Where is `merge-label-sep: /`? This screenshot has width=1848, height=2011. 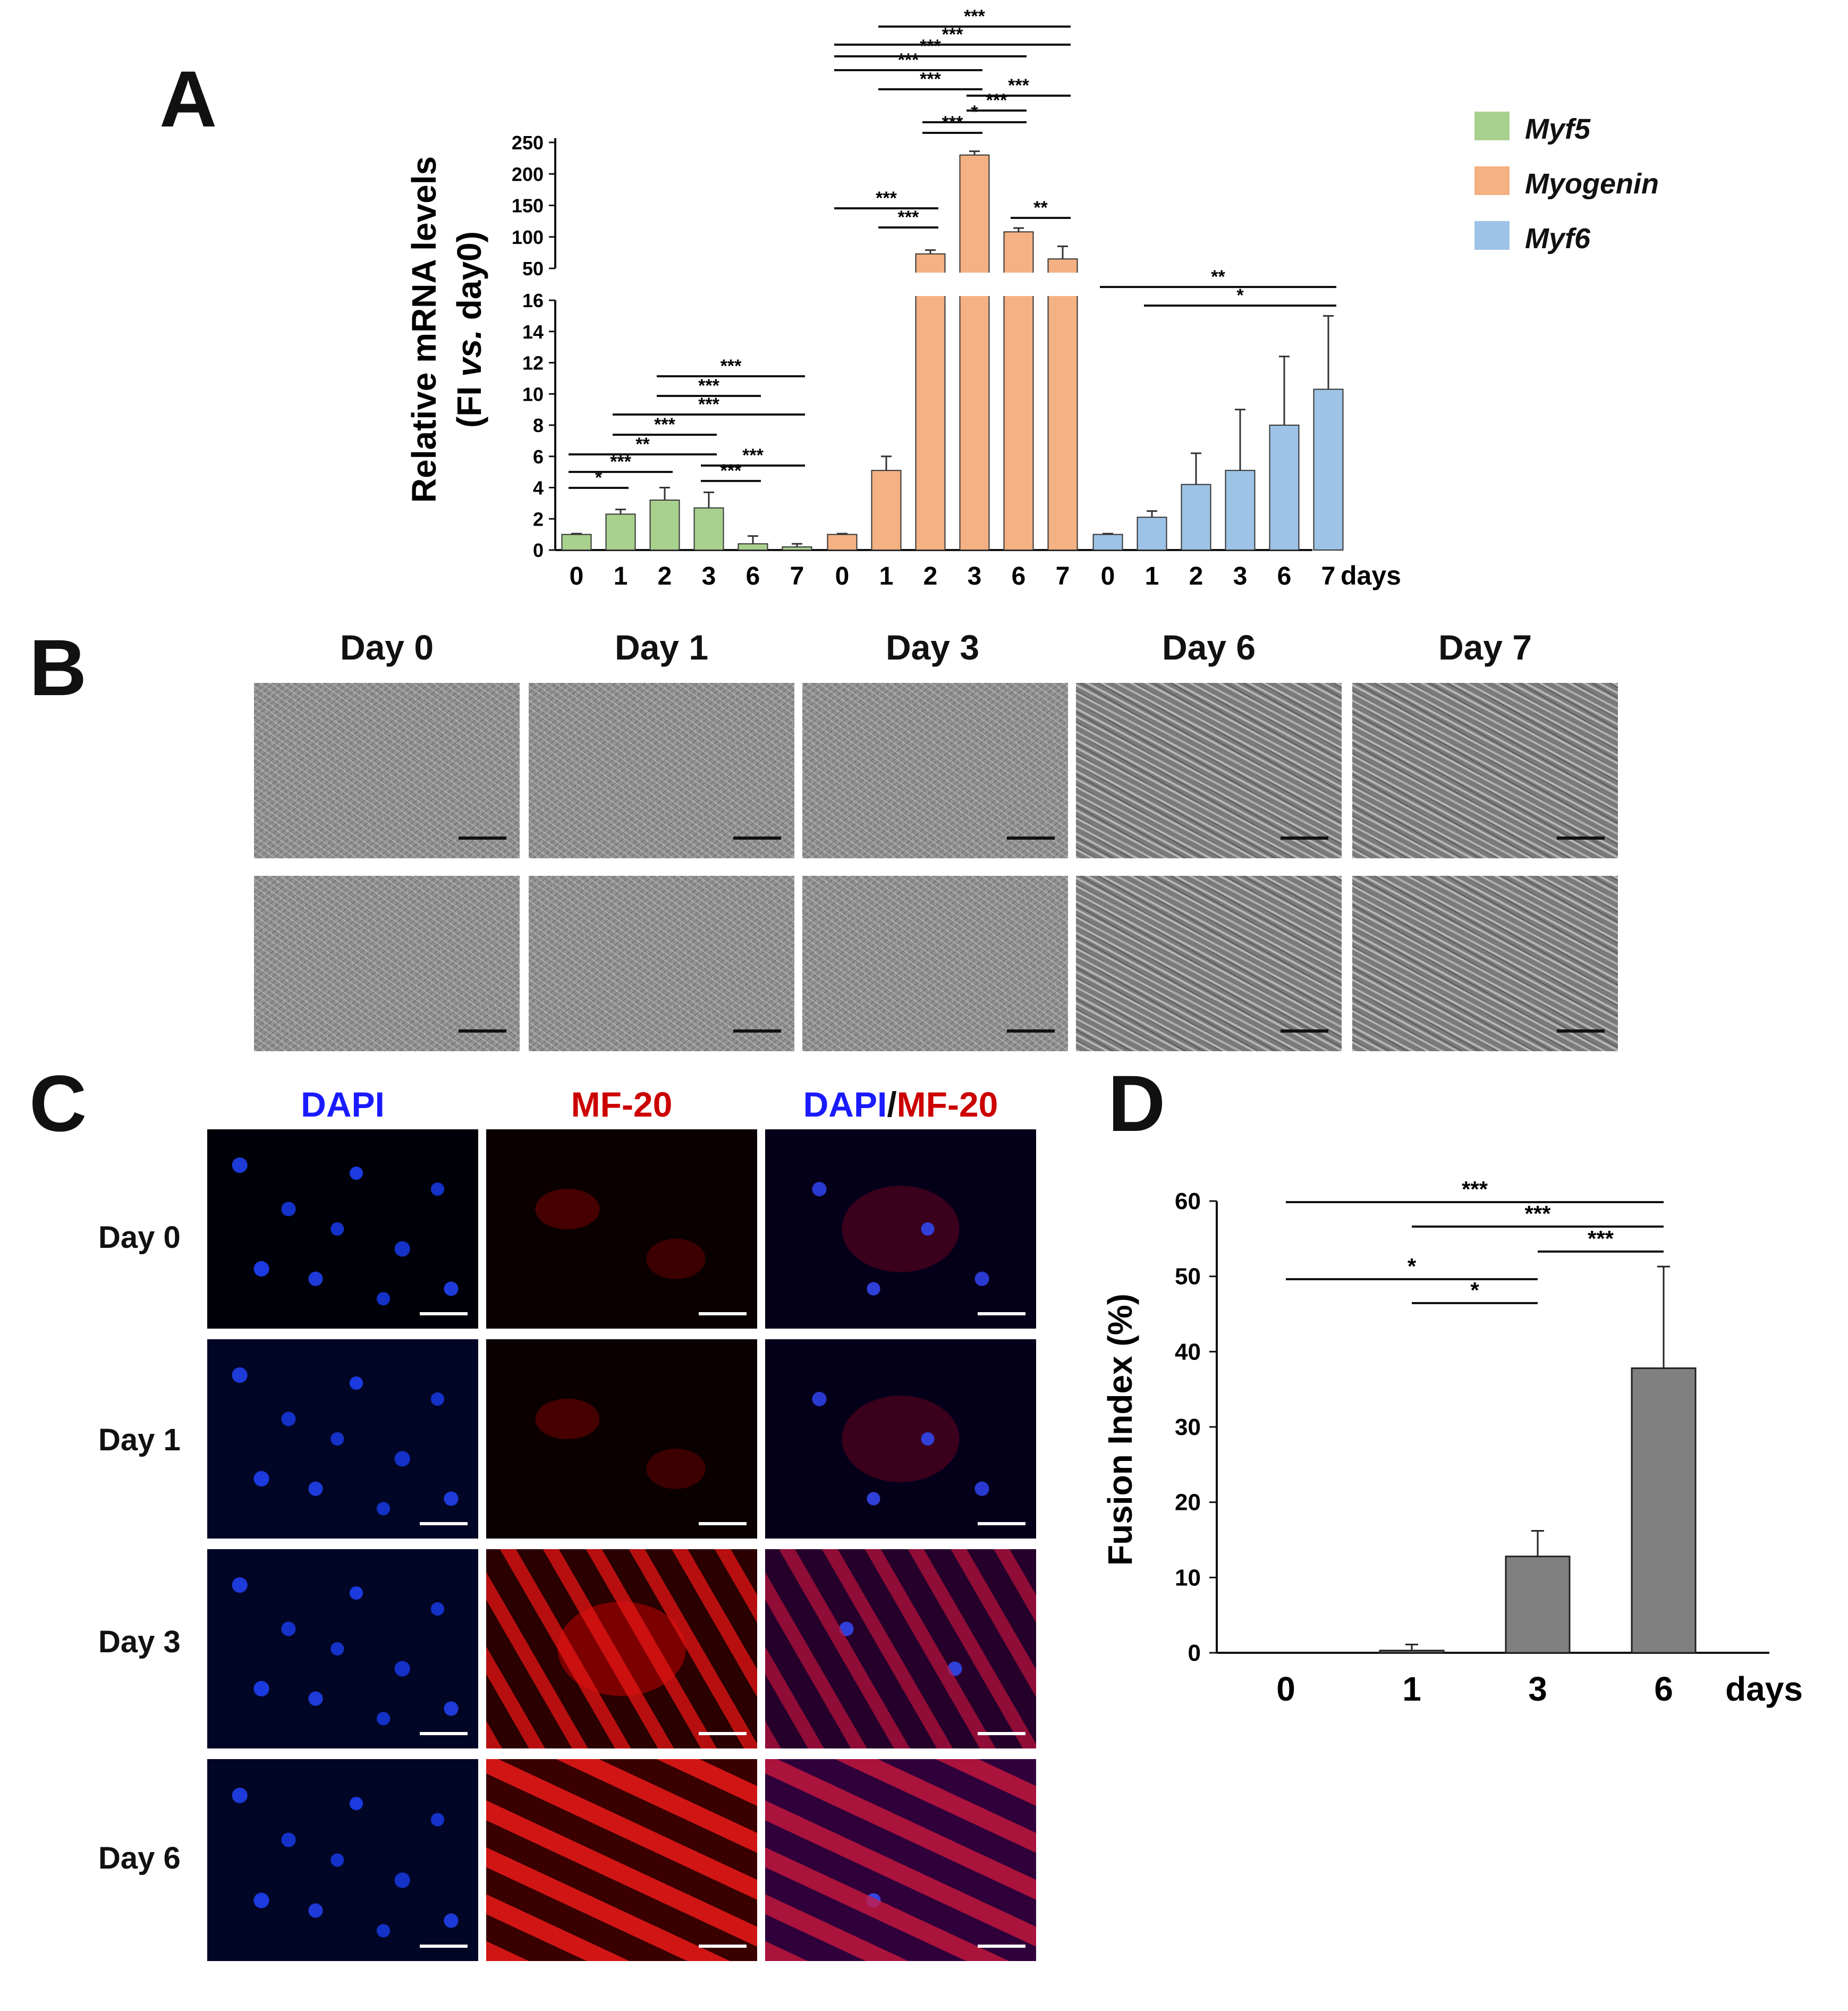
merge-label-sep: / is located at coordinates (892, 1104).